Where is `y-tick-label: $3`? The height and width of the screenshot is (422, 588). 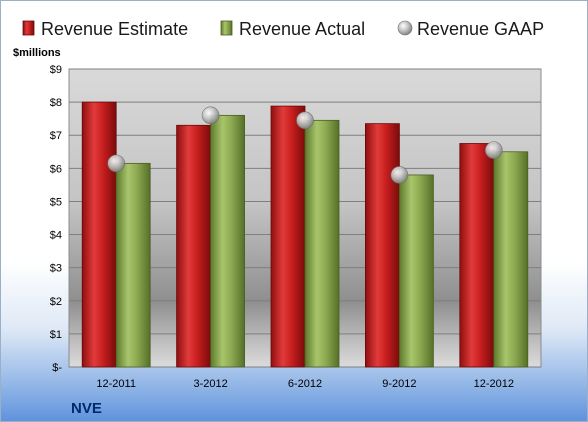
y-tick-label: $3 is located at coordinates (56, 269).